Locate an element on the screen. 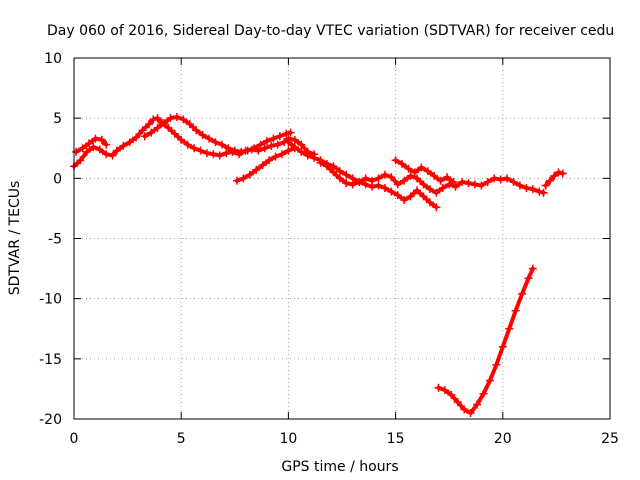 The height and width of the screenshot is (480, 640). x-tick-label: 25 is located at coordinates (610, 439).